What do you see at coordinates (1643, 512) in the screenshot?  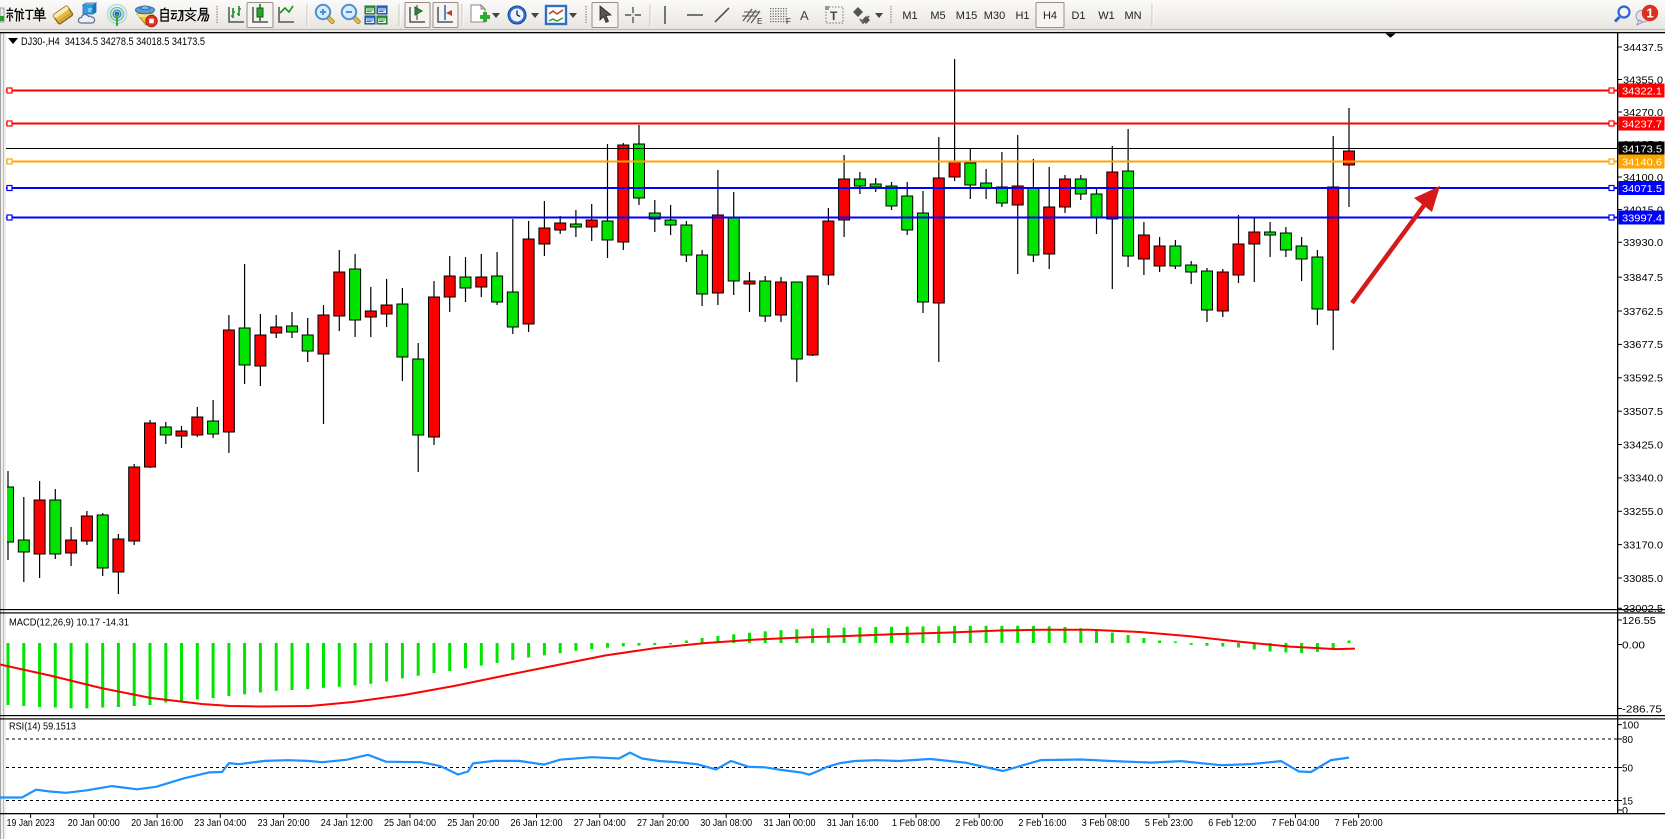 I see `svg-text: 33255.0` at bounding box center [1643, 512].